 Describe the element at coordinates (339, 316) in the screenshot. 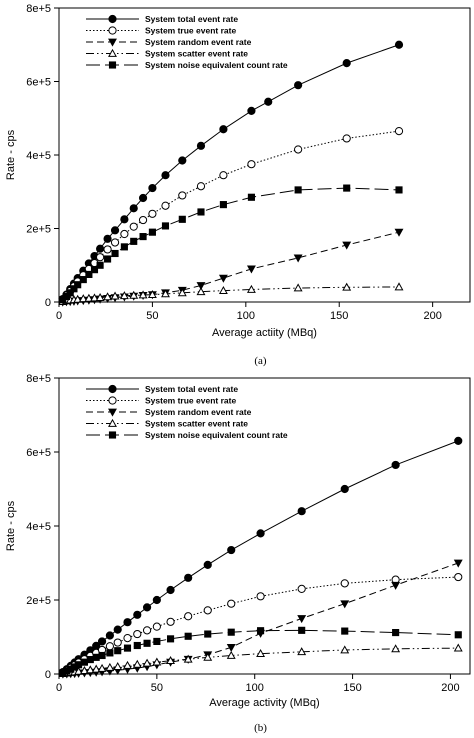

I see `x-tick-label: 150` at that location.